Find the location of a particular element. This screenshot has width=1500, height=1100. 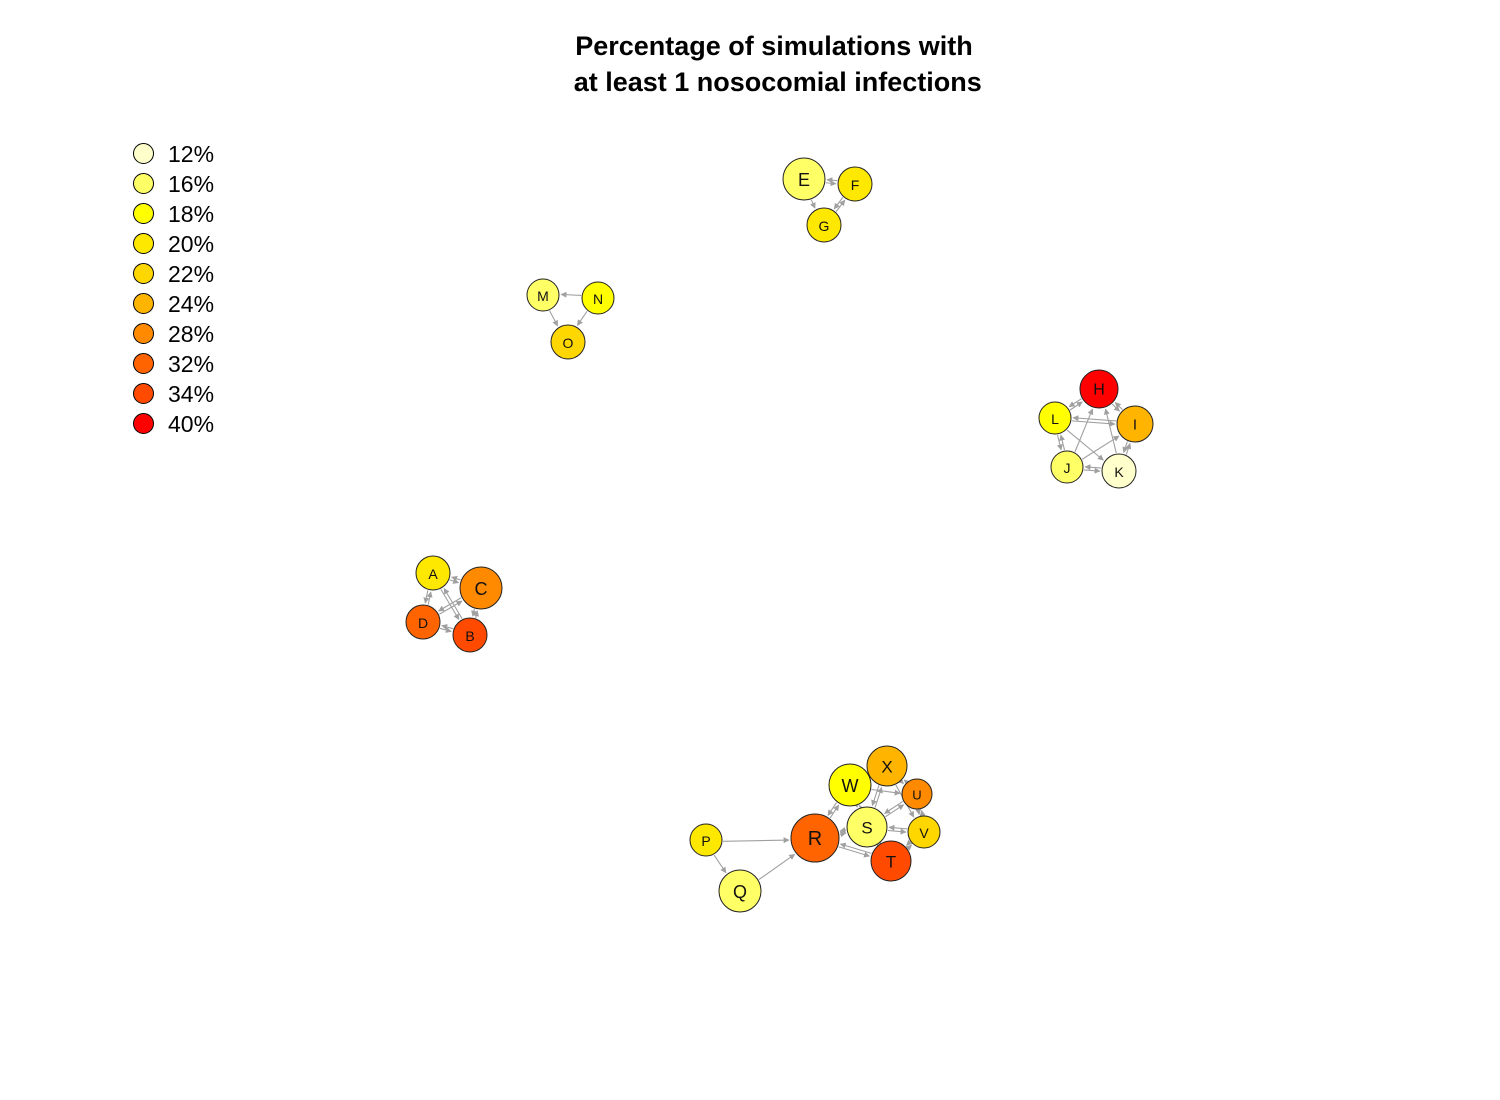

node-G: G is located at coordinates (824, 225).